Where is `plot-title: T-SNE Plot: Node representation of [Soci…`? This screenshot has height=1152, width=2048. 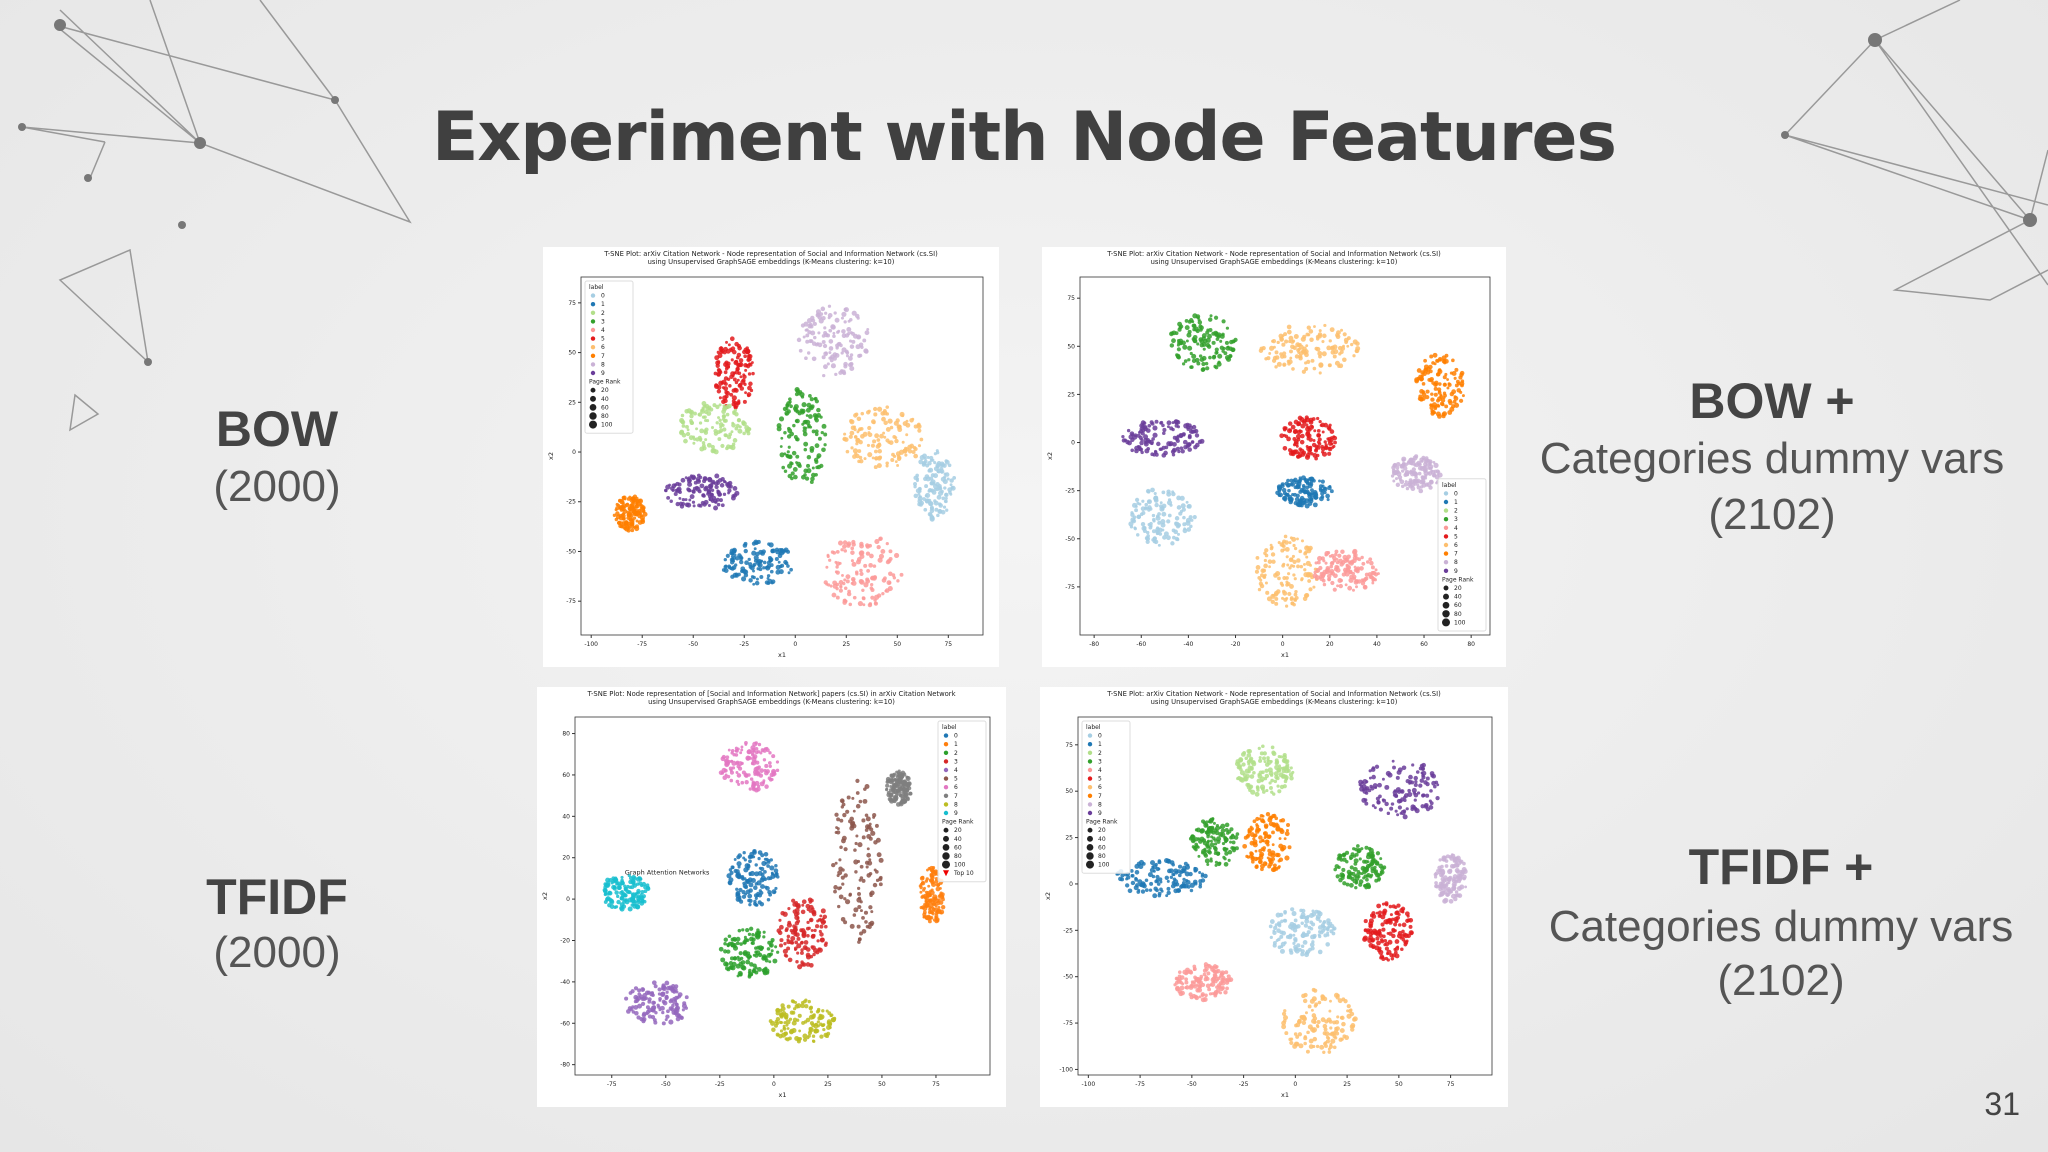 plot-title: T-SNE Plot: Node representation of [Soci… is located at coordinates (770, 694).